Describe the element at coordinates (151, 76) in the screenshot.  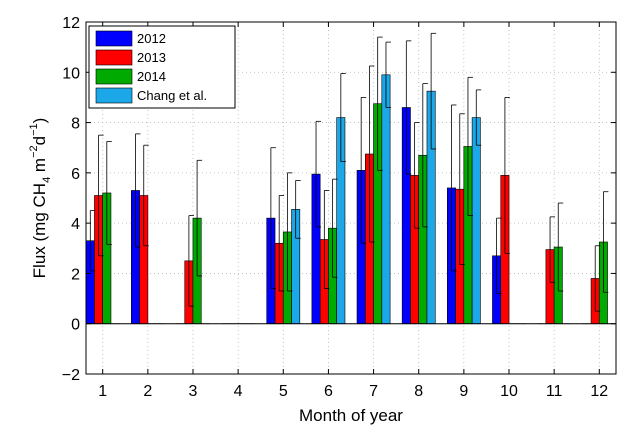
I see `legend-label-2014: 2014` at that location.